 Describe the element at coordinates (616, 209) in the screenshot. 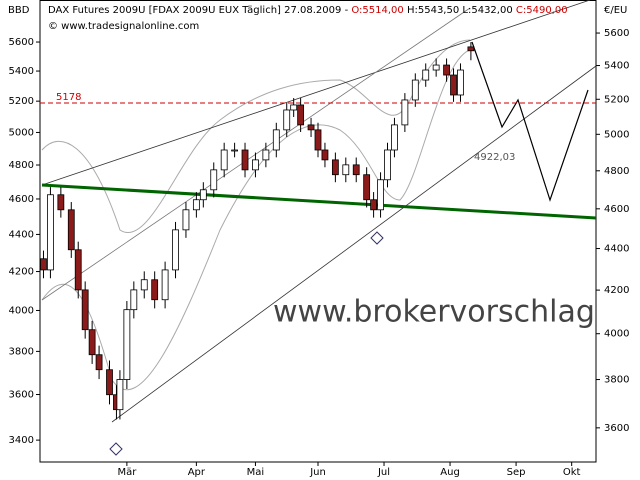

I see `y2-tick-label: 4600` at that location.